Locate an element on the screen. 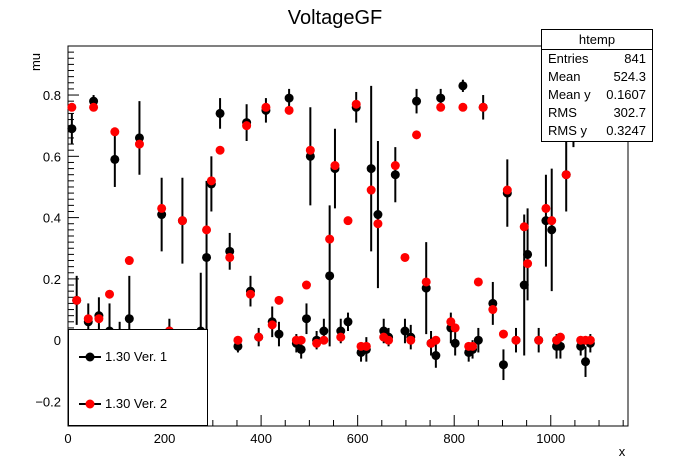 The height and width of the screenshot is (472, 696). x-tick-label: 800 is located at coordinates (454, 438).